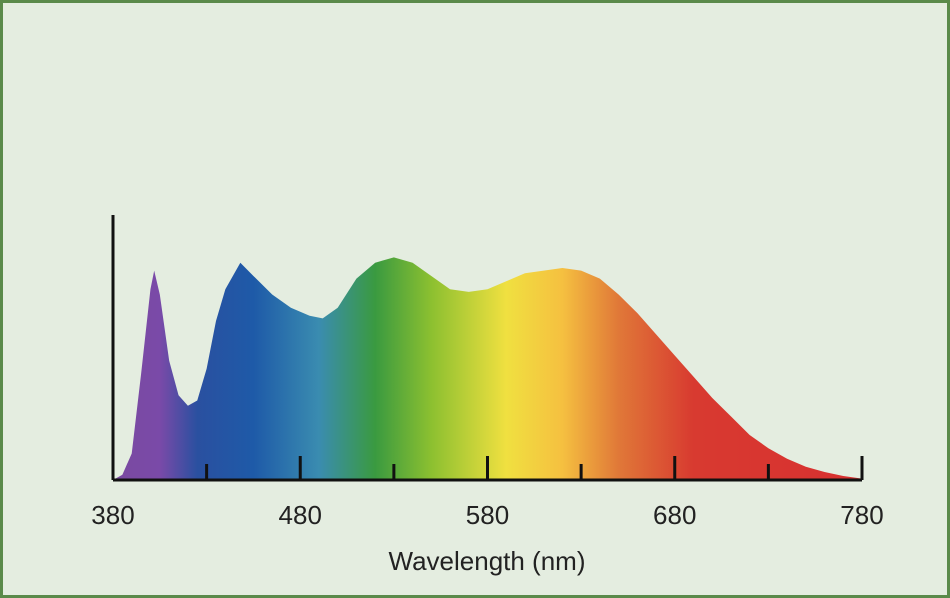 This screenshot has height=598, width=950. I want to click on x-tick-label: 780, so click(861, 515).